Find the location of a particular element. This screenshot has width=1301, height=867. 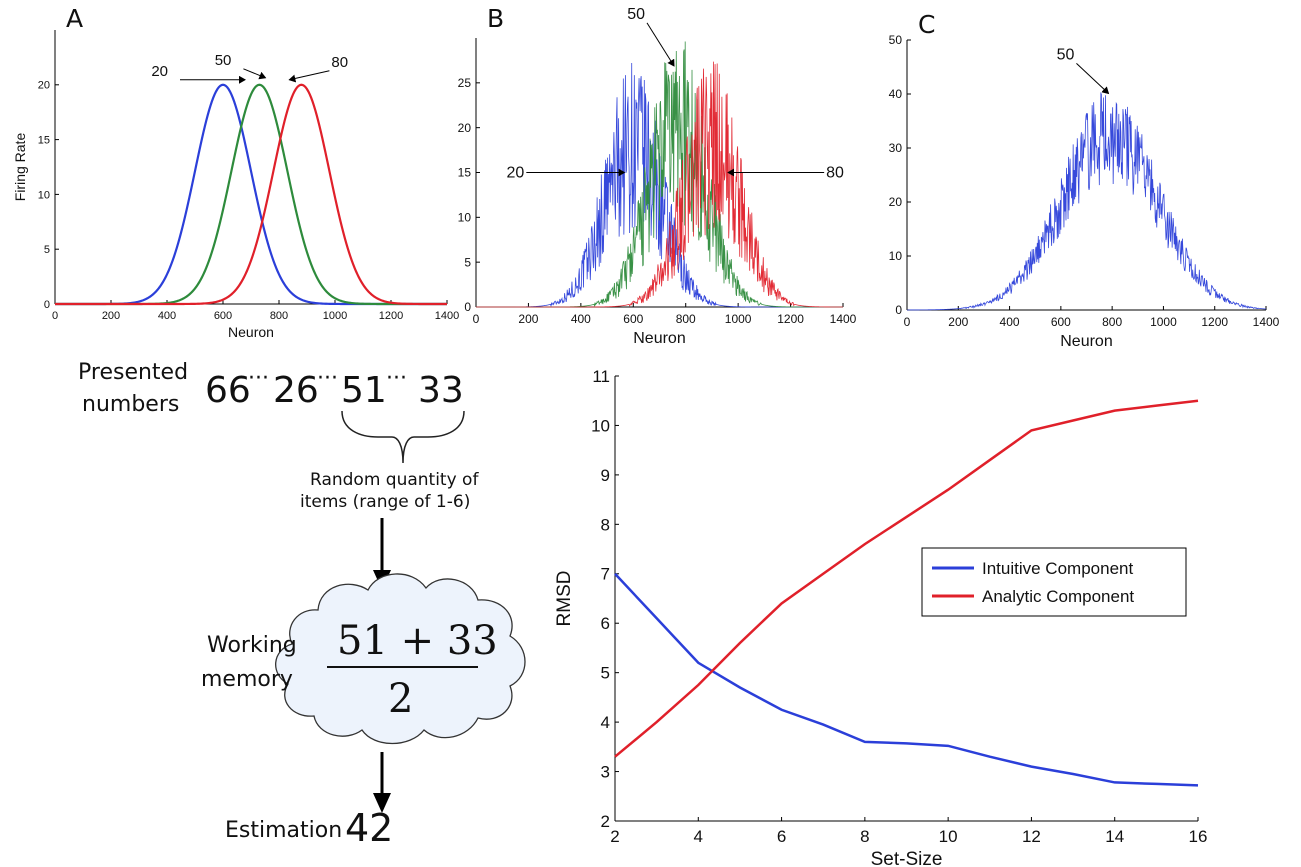

x-tick-label: 6 is located at coordinates (781, 836).